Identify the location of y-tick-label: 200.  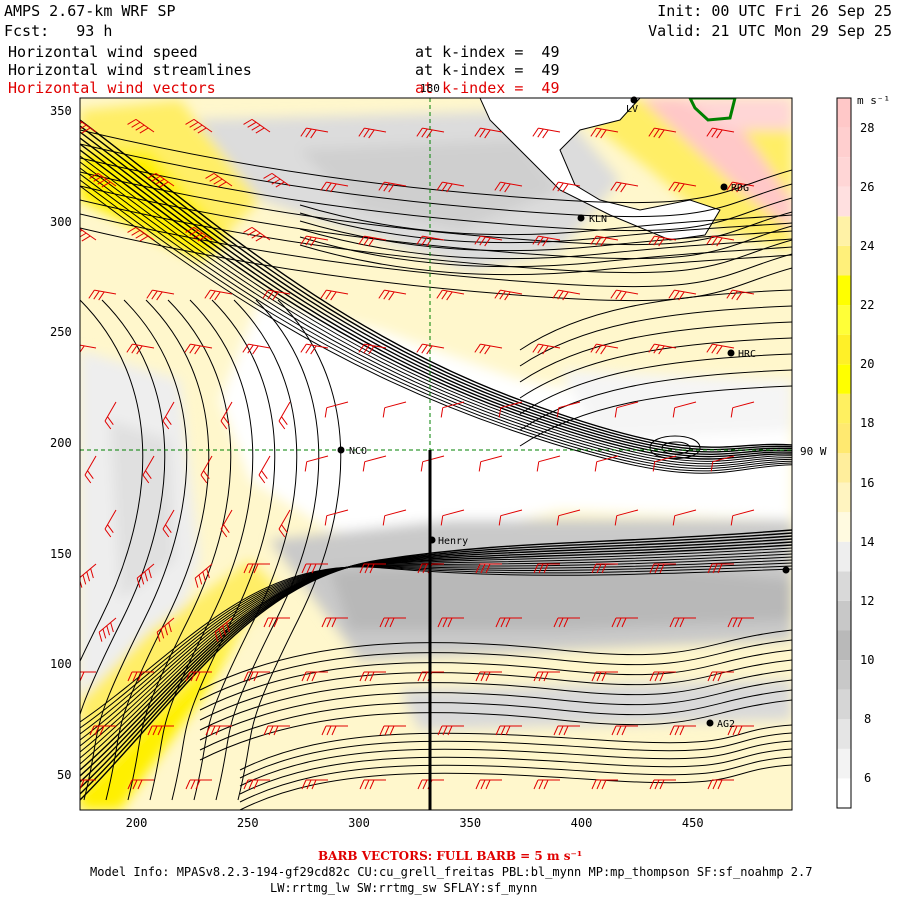
(61, 442).